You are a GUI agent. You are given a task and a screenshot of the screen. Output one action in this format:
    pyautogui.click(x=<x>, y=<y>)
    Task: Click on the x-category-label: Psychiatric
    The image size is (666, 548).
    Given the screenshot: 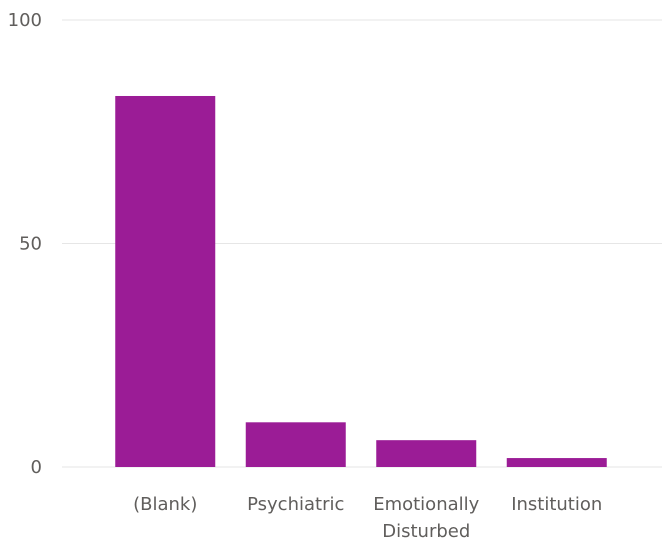 What is the action you would take?
    pyautogui.click(x=295, y=504)
    